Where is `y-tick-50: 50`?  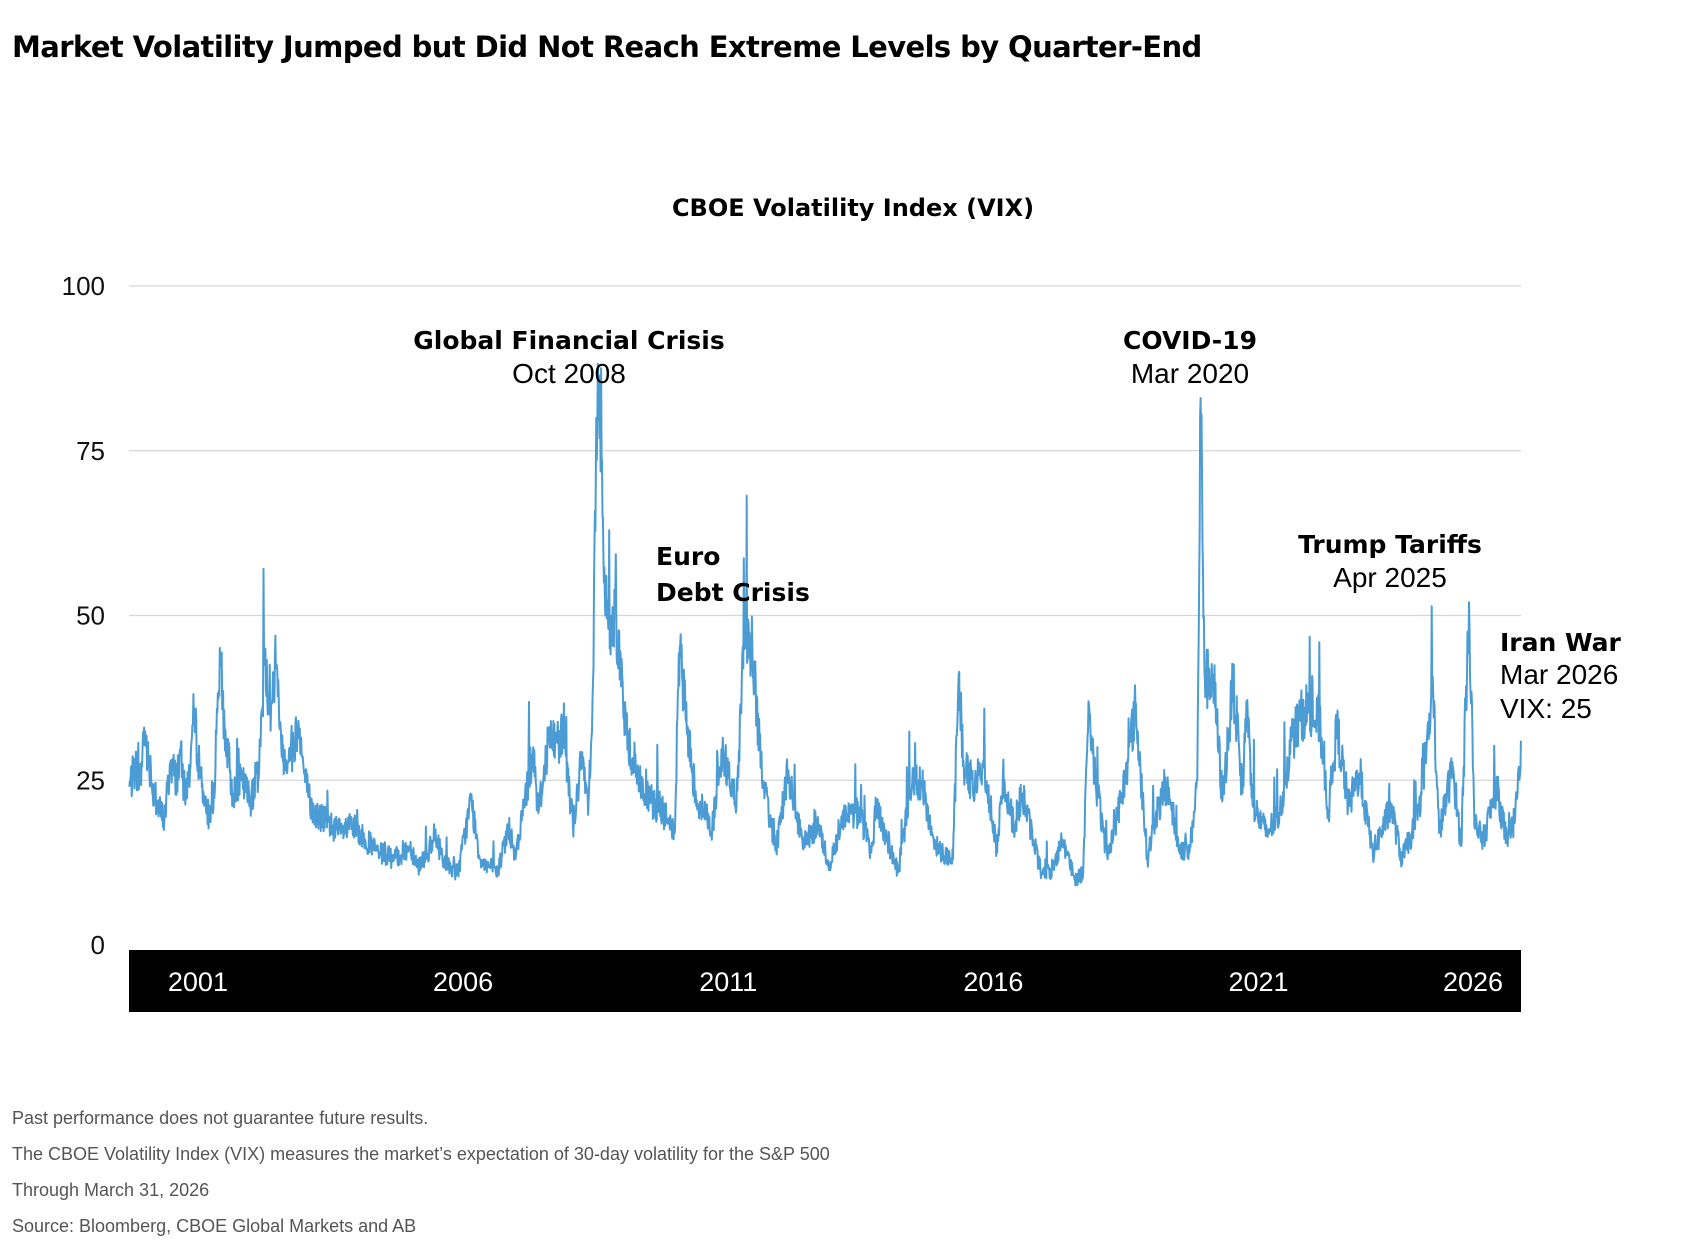 y-tick-50: 50 is located at coordinates (90, 616).